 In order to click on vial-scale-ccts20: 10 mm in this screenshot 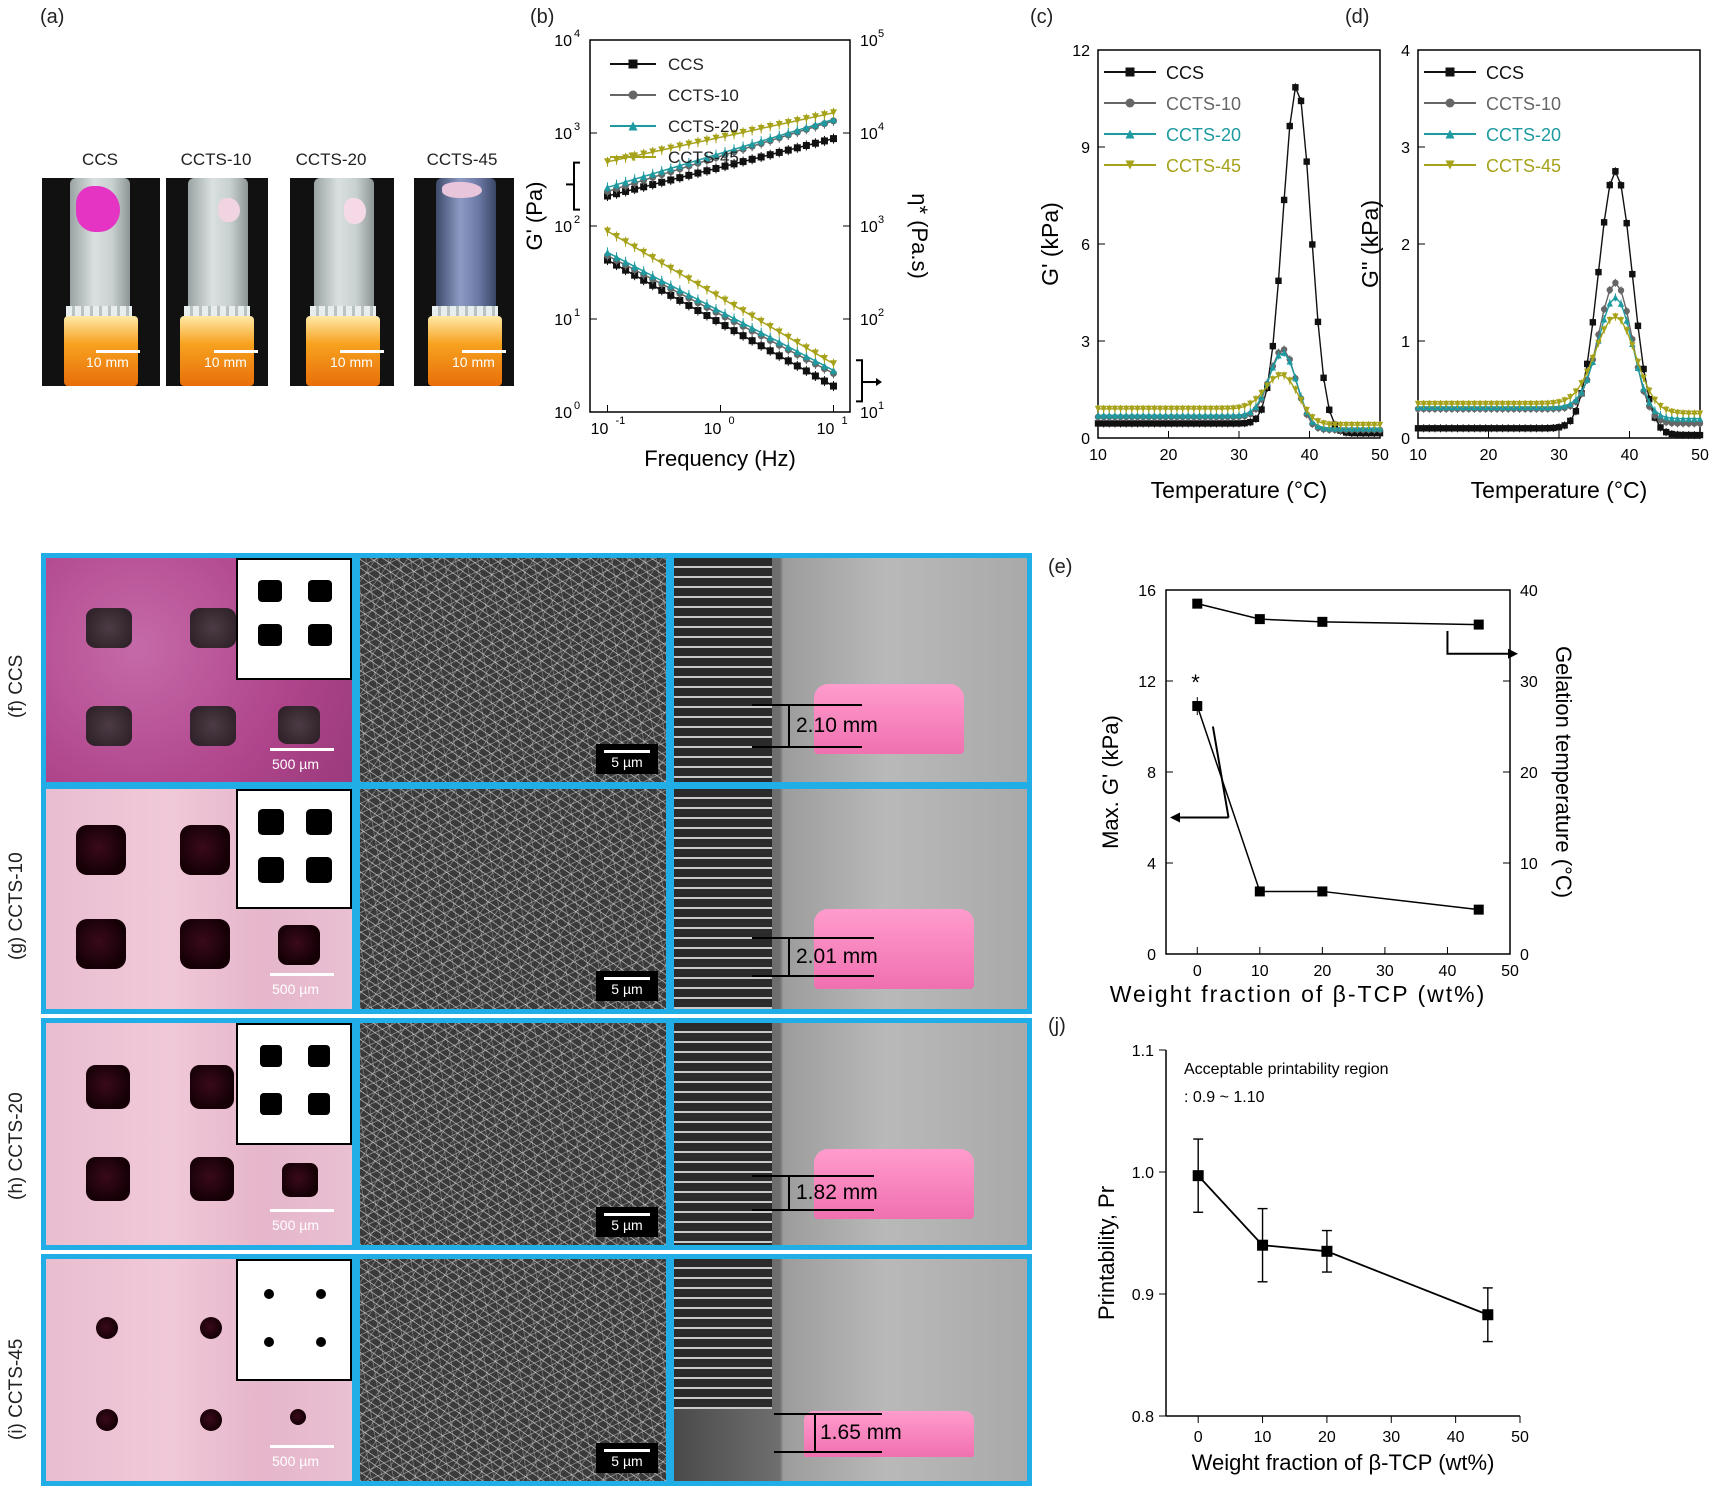, I will do `click(351, 362)`.